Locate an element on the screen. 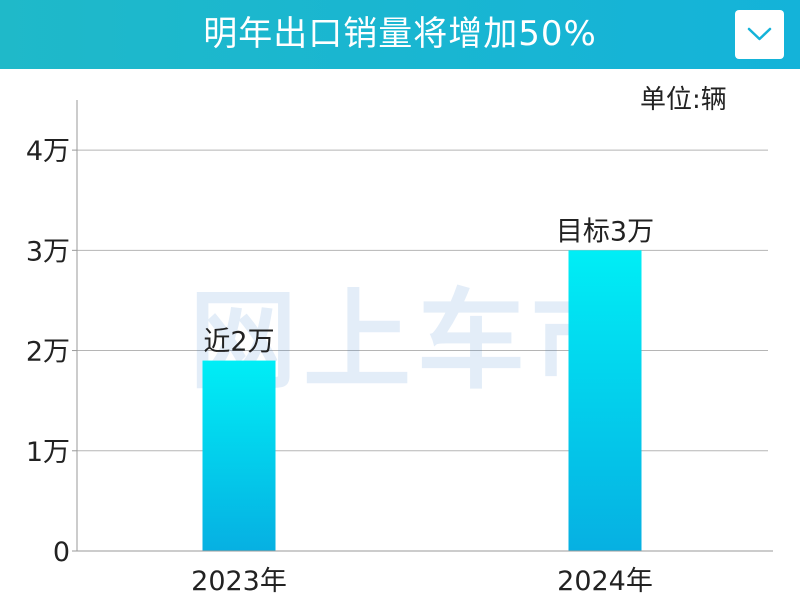 The width and height of the screenshot is (800, 600). y-tick-label: 4万 is located at coordinates (48, 151).